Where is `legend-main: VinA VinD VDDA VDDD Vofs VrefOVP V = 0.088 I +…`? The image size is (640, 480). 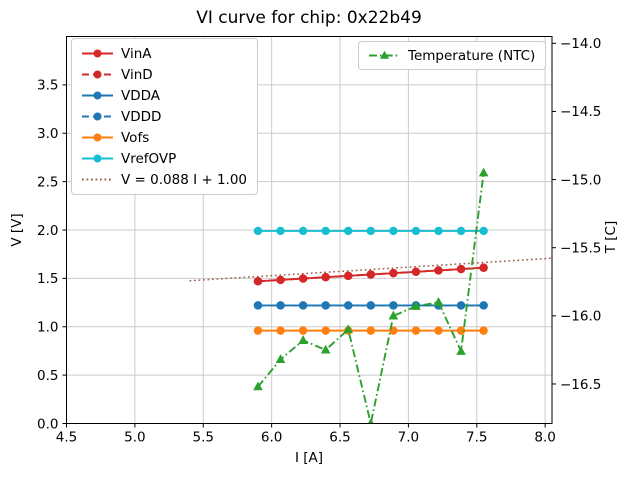
legend-main: VinA VinD VDDA VDDD Vofs VrefOVP V = 0.088 I +… is located at coordinates (165, 116).